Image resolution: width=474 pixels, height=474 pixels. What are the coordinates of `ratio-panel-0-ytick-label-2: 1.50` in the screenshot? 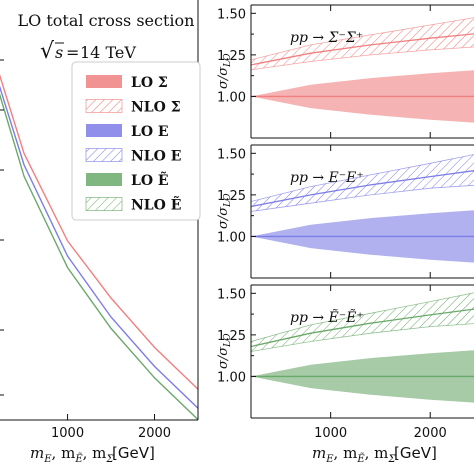 It's located at (231, 14).